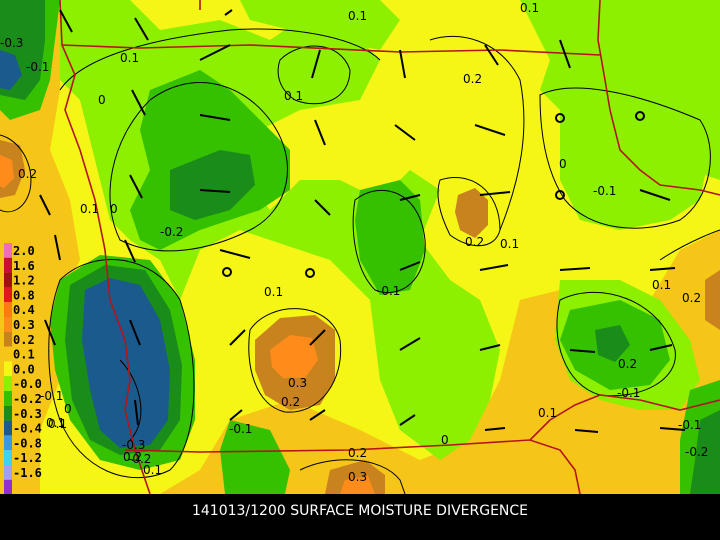 This screenshot has height=540, width=720. Describe the element at coordinates (27, 443) in the screenshot. I see `legend-label: -0.8` at that location.